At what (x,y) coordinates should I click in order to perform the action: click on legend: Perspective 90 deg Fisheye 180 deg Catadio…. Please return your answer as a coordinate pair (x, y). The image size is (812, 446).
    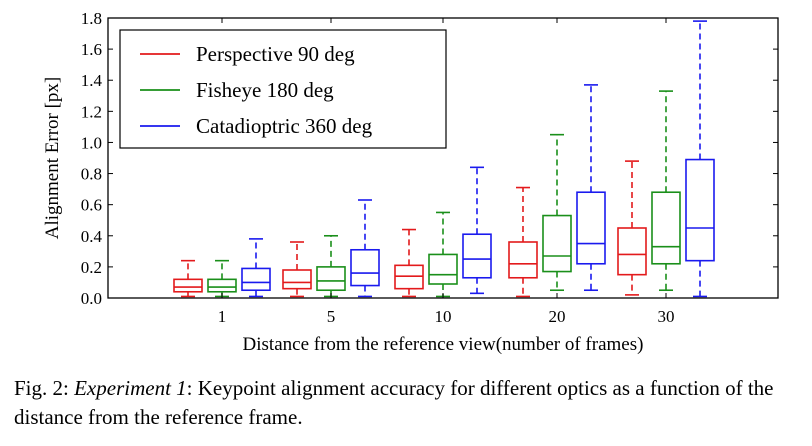
    Looking at the image, I should click on (283, 89).